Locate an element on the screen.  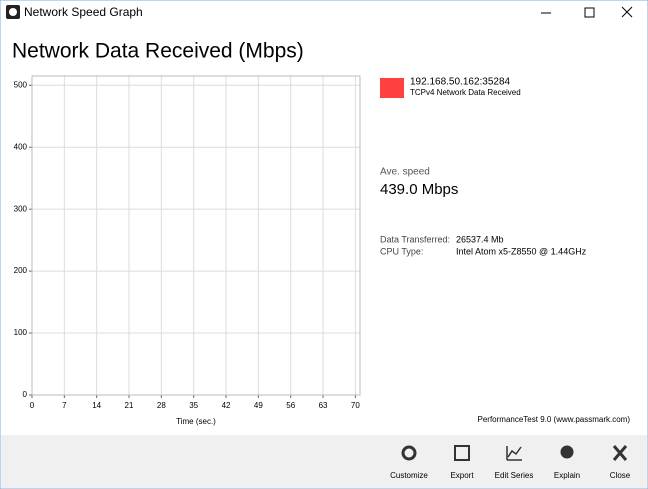
export-icon is located at coordinates (462, 453).